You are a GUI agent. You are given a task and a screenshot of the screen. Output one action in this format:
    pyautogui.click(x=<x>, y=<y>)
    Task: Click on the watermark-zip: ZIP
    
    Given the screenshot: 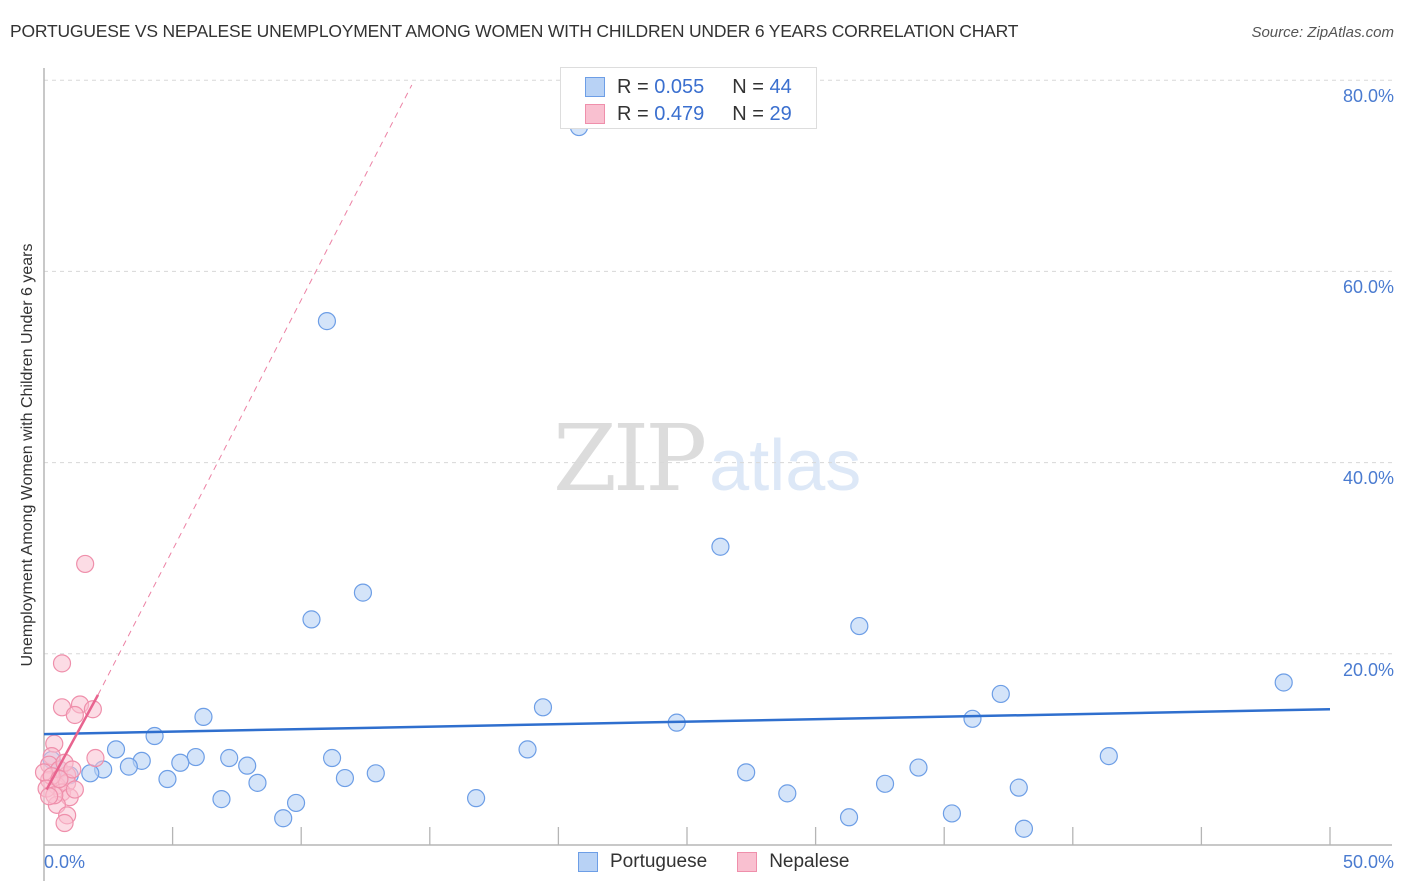 What is the action you would take?
    pyautogui.click(x=630, y=458)
    